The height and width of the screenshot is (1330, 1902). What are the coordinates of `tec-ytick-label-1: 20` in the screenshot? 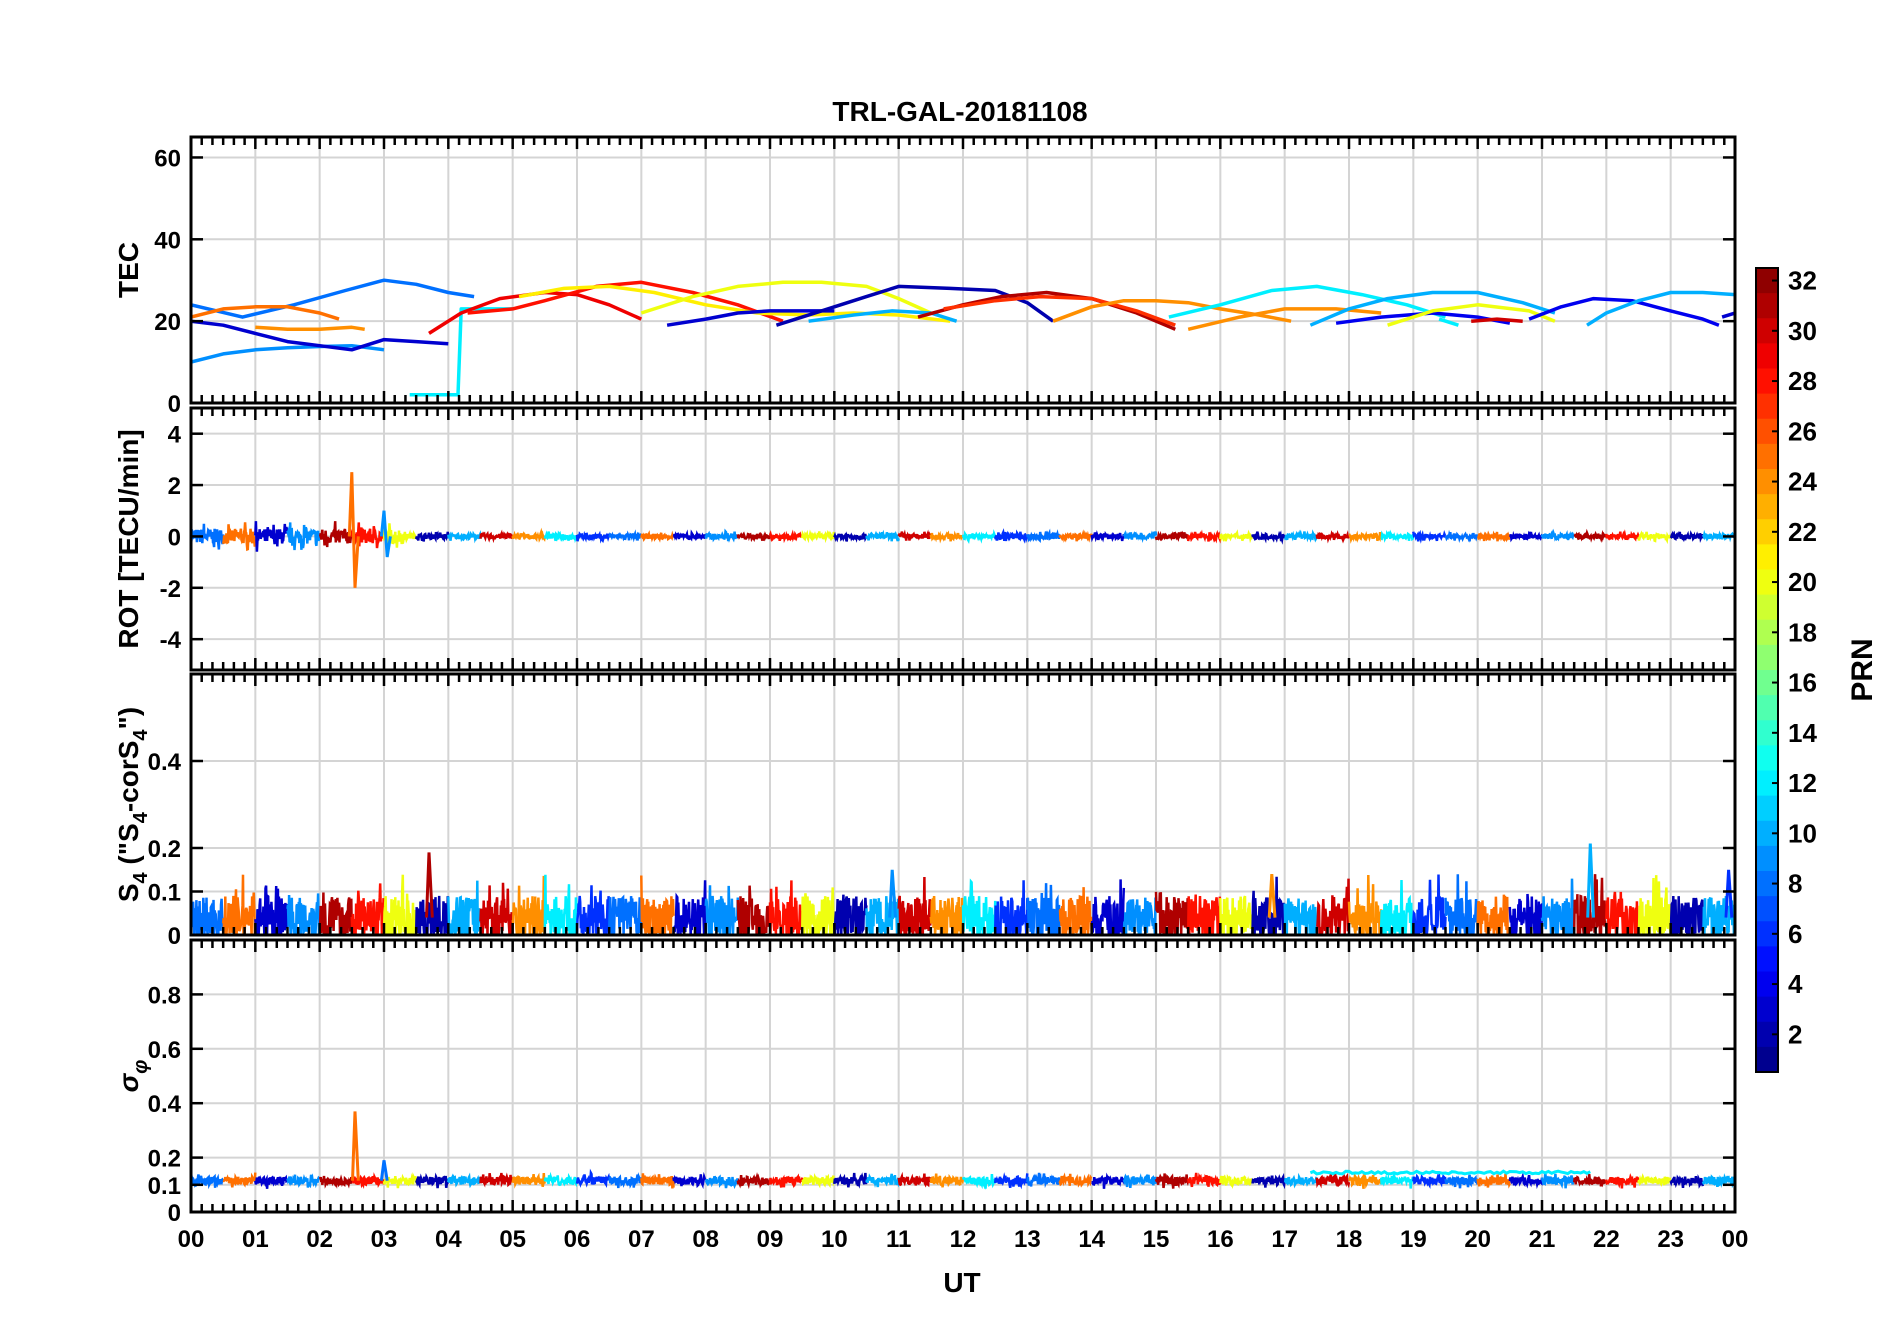 It's located at (167, 322).